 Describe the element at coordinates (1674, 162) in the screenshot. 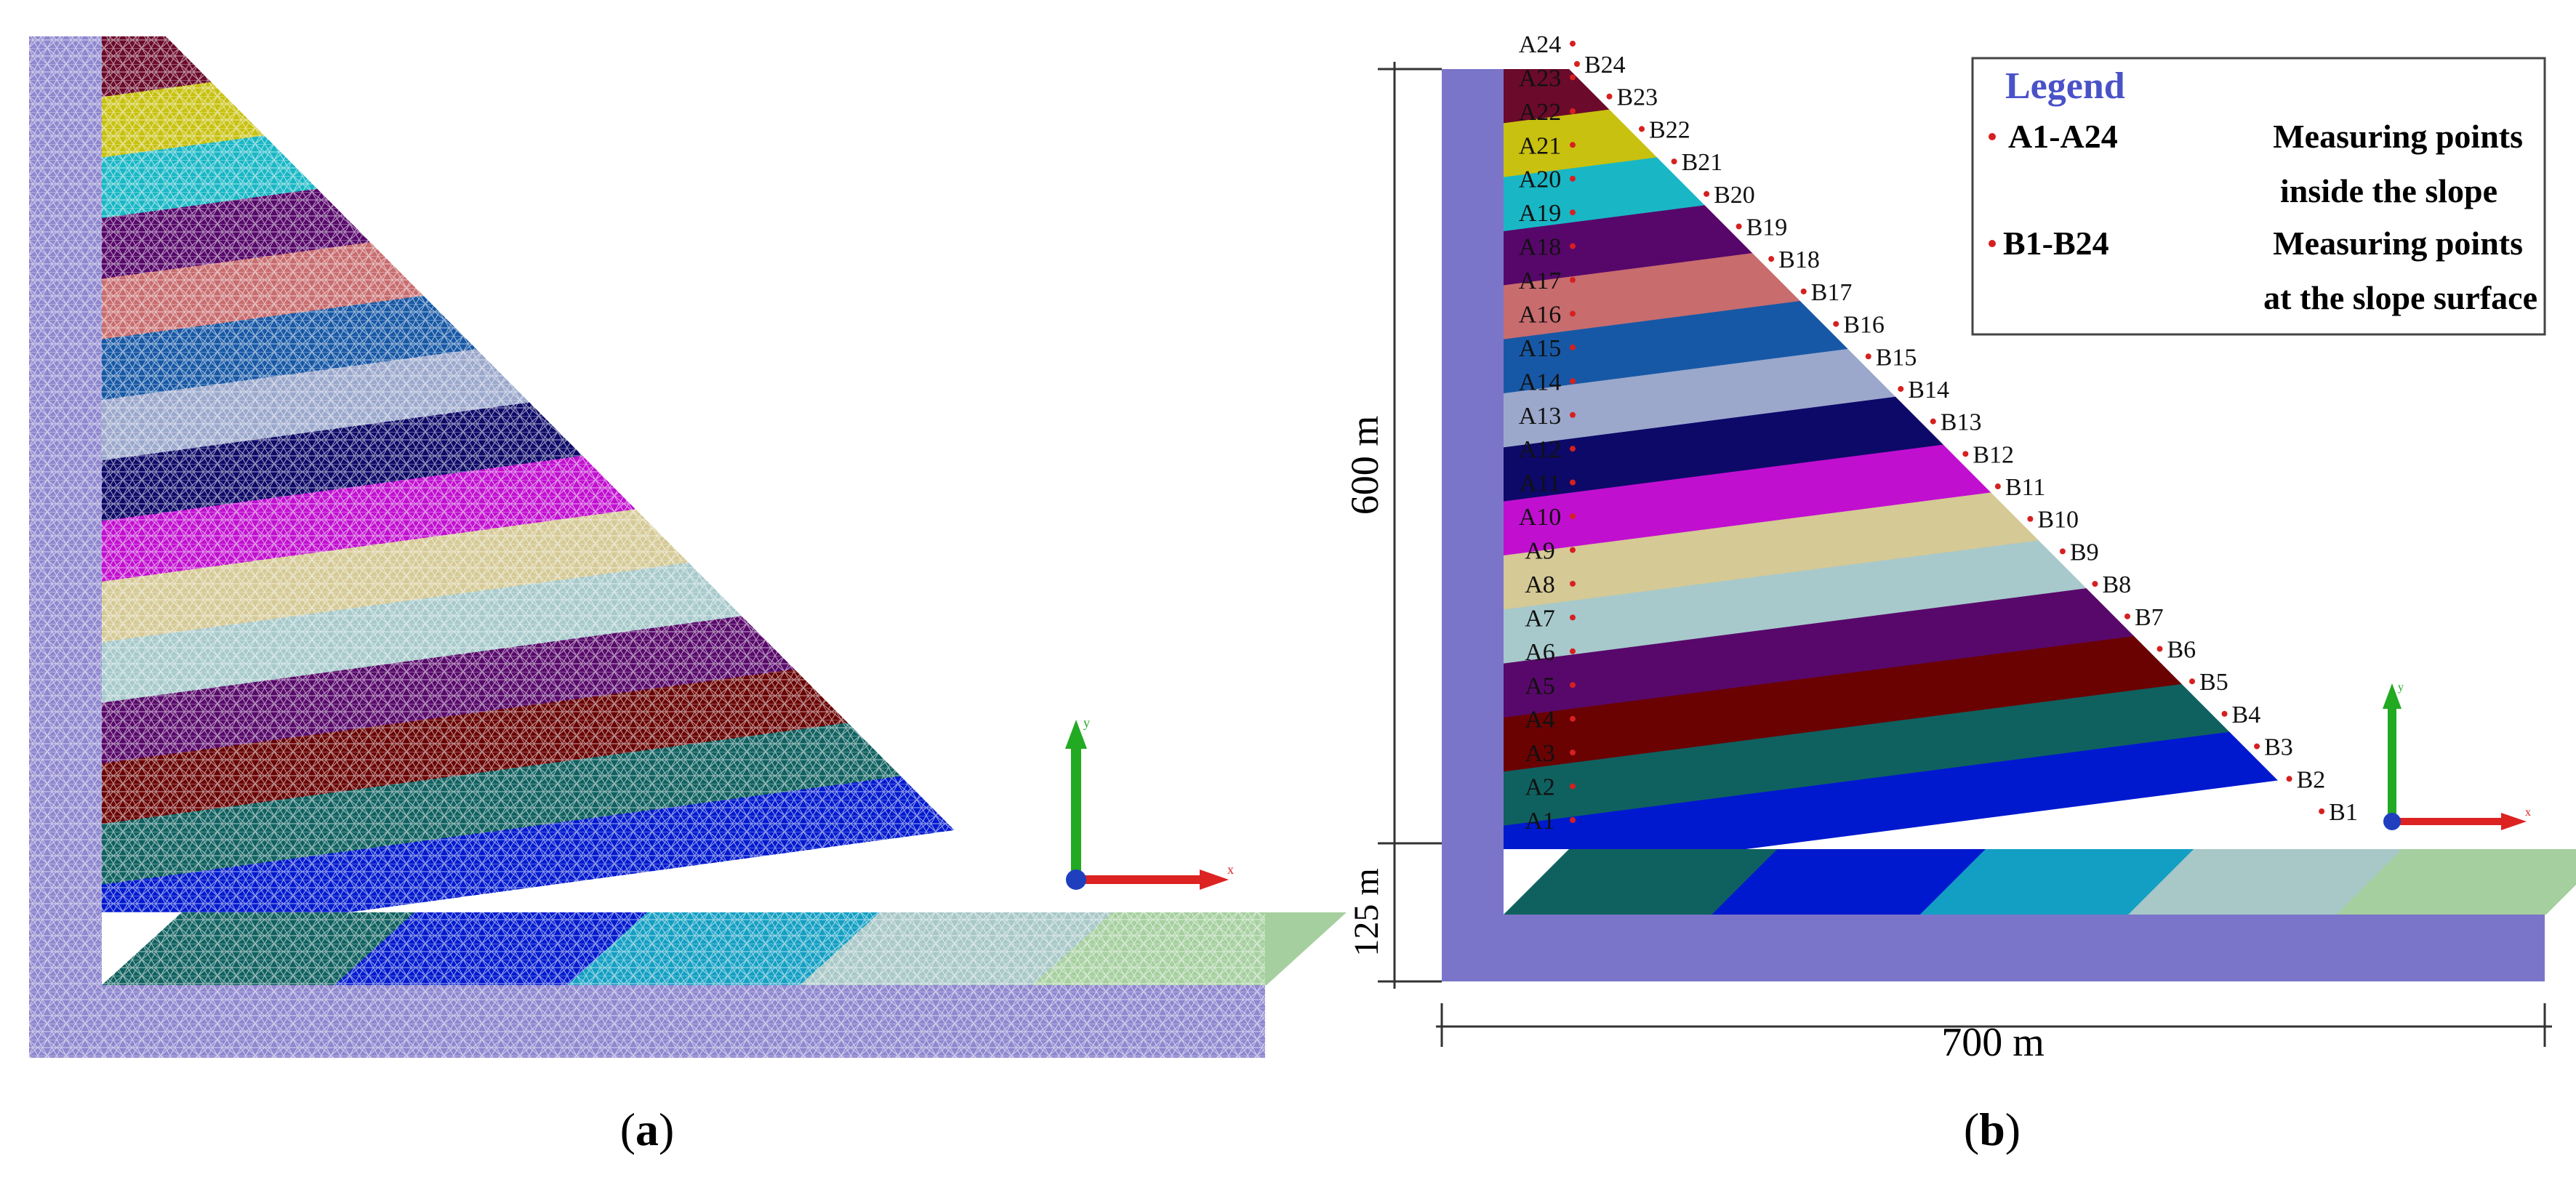

I see `point-marker-b21` at that location.